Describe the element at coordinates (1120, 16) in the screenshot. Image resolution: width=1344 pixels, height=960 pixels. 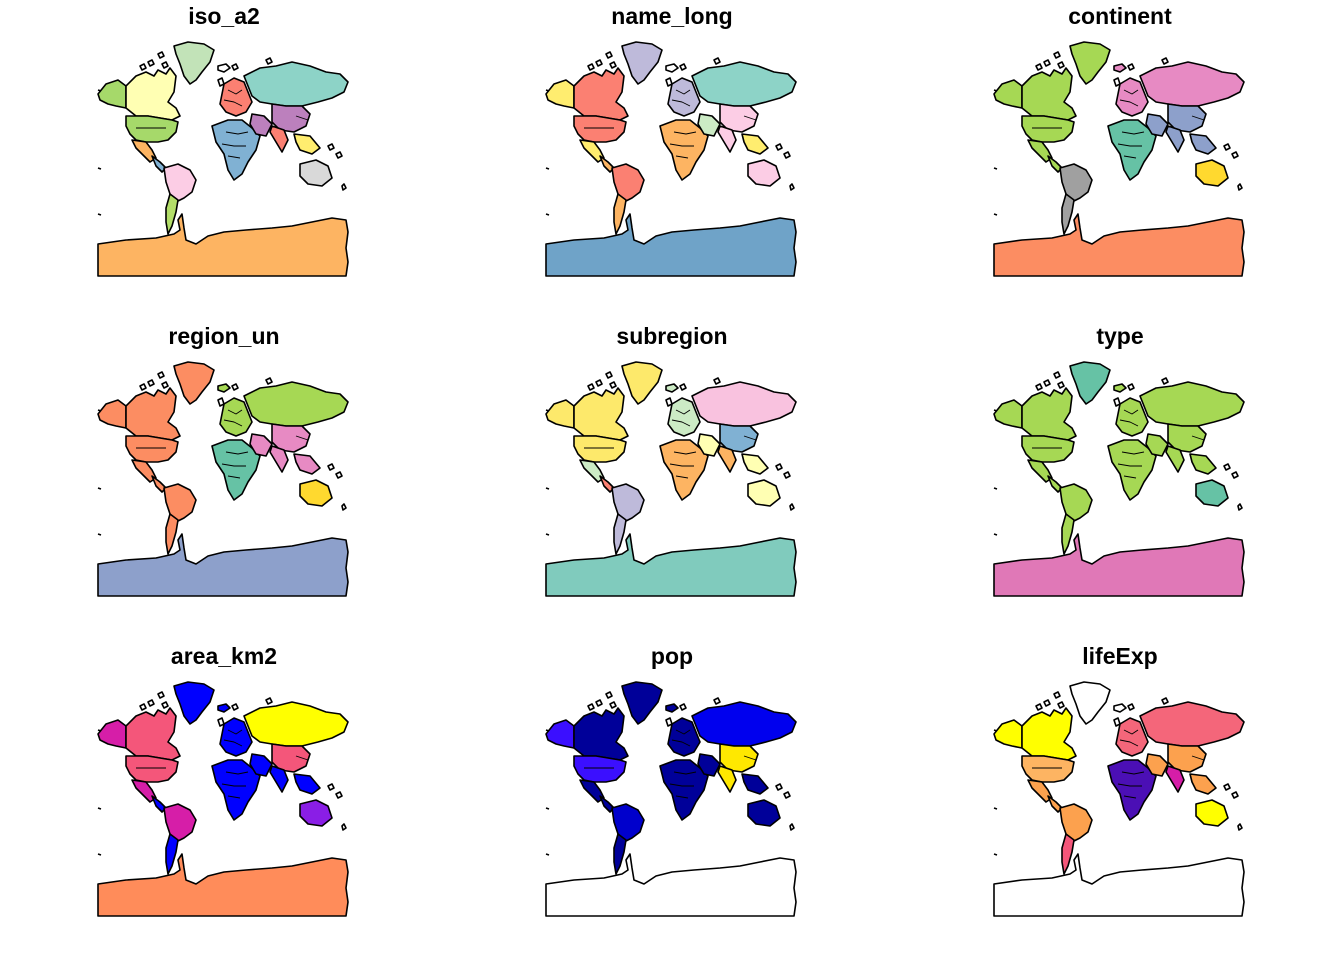
I see `panel-title: continent` at that location.